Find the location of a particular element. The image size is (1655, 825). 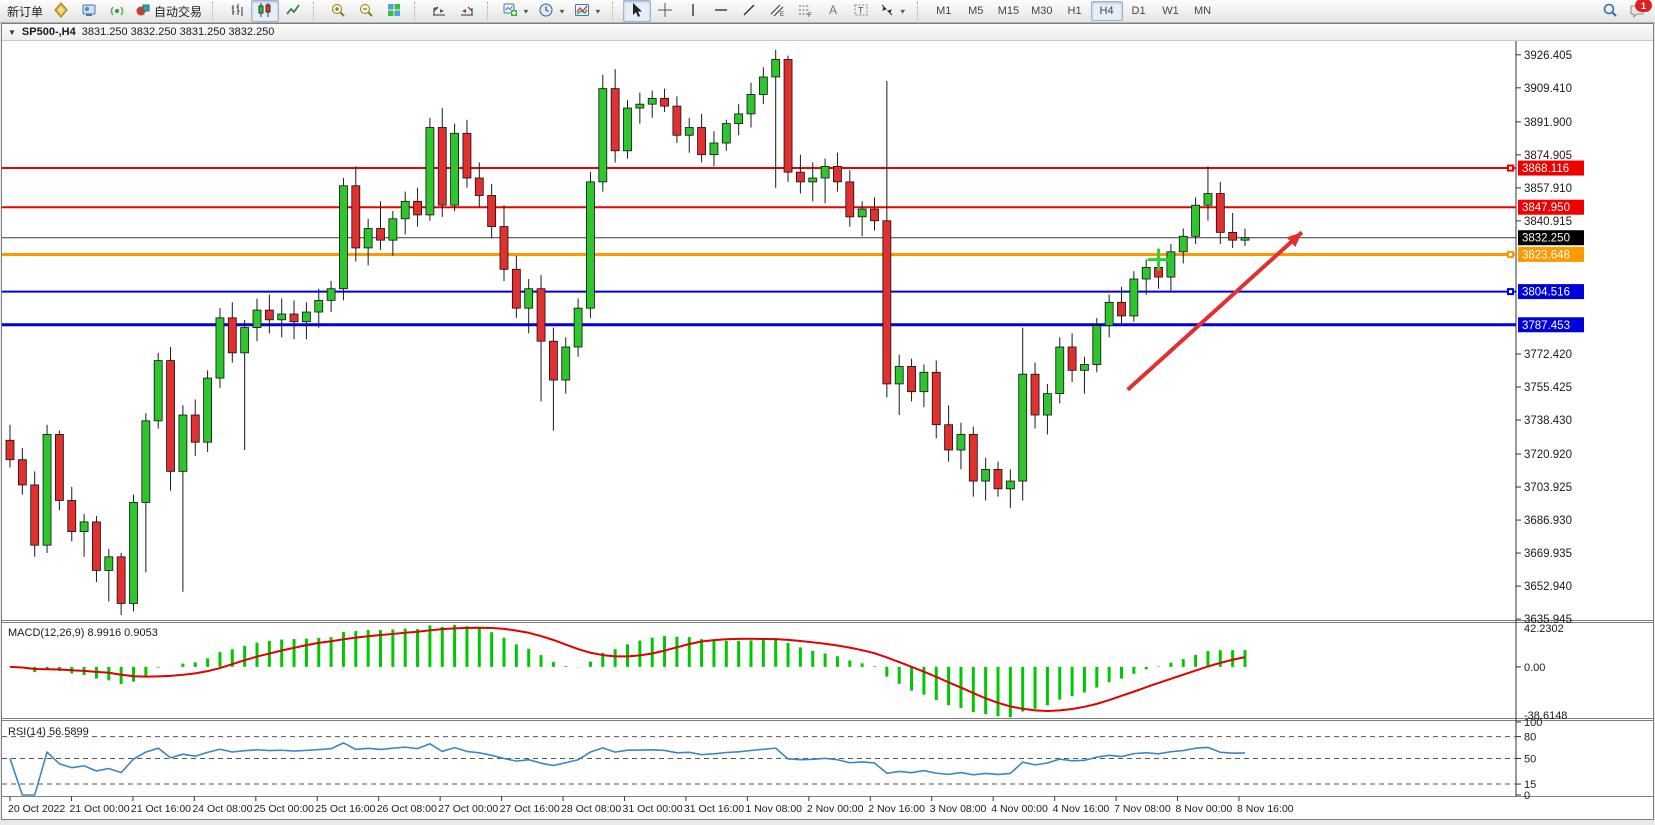

timeframe-d1: D1 is located at coordinates (1138, 11).